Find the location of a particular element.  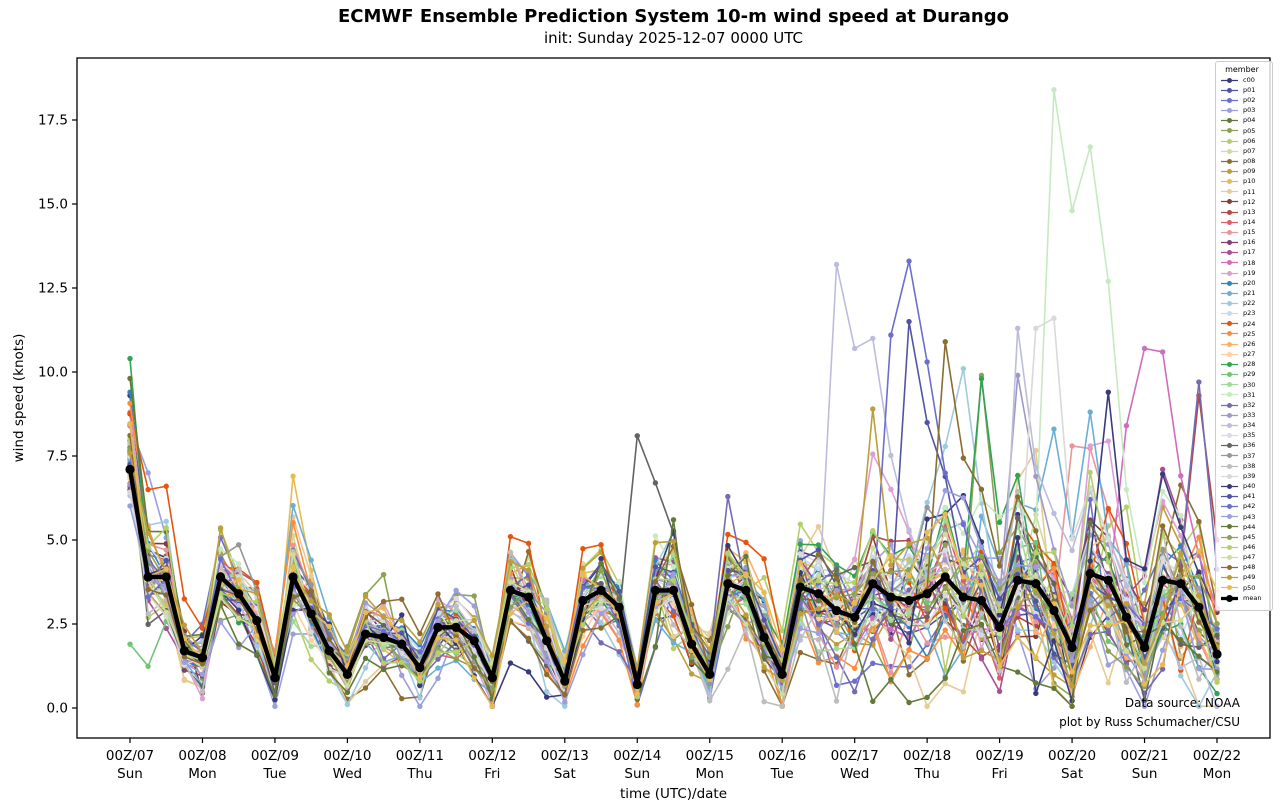

legend-item-p48: p48 is located at coordinates (1245, 568).